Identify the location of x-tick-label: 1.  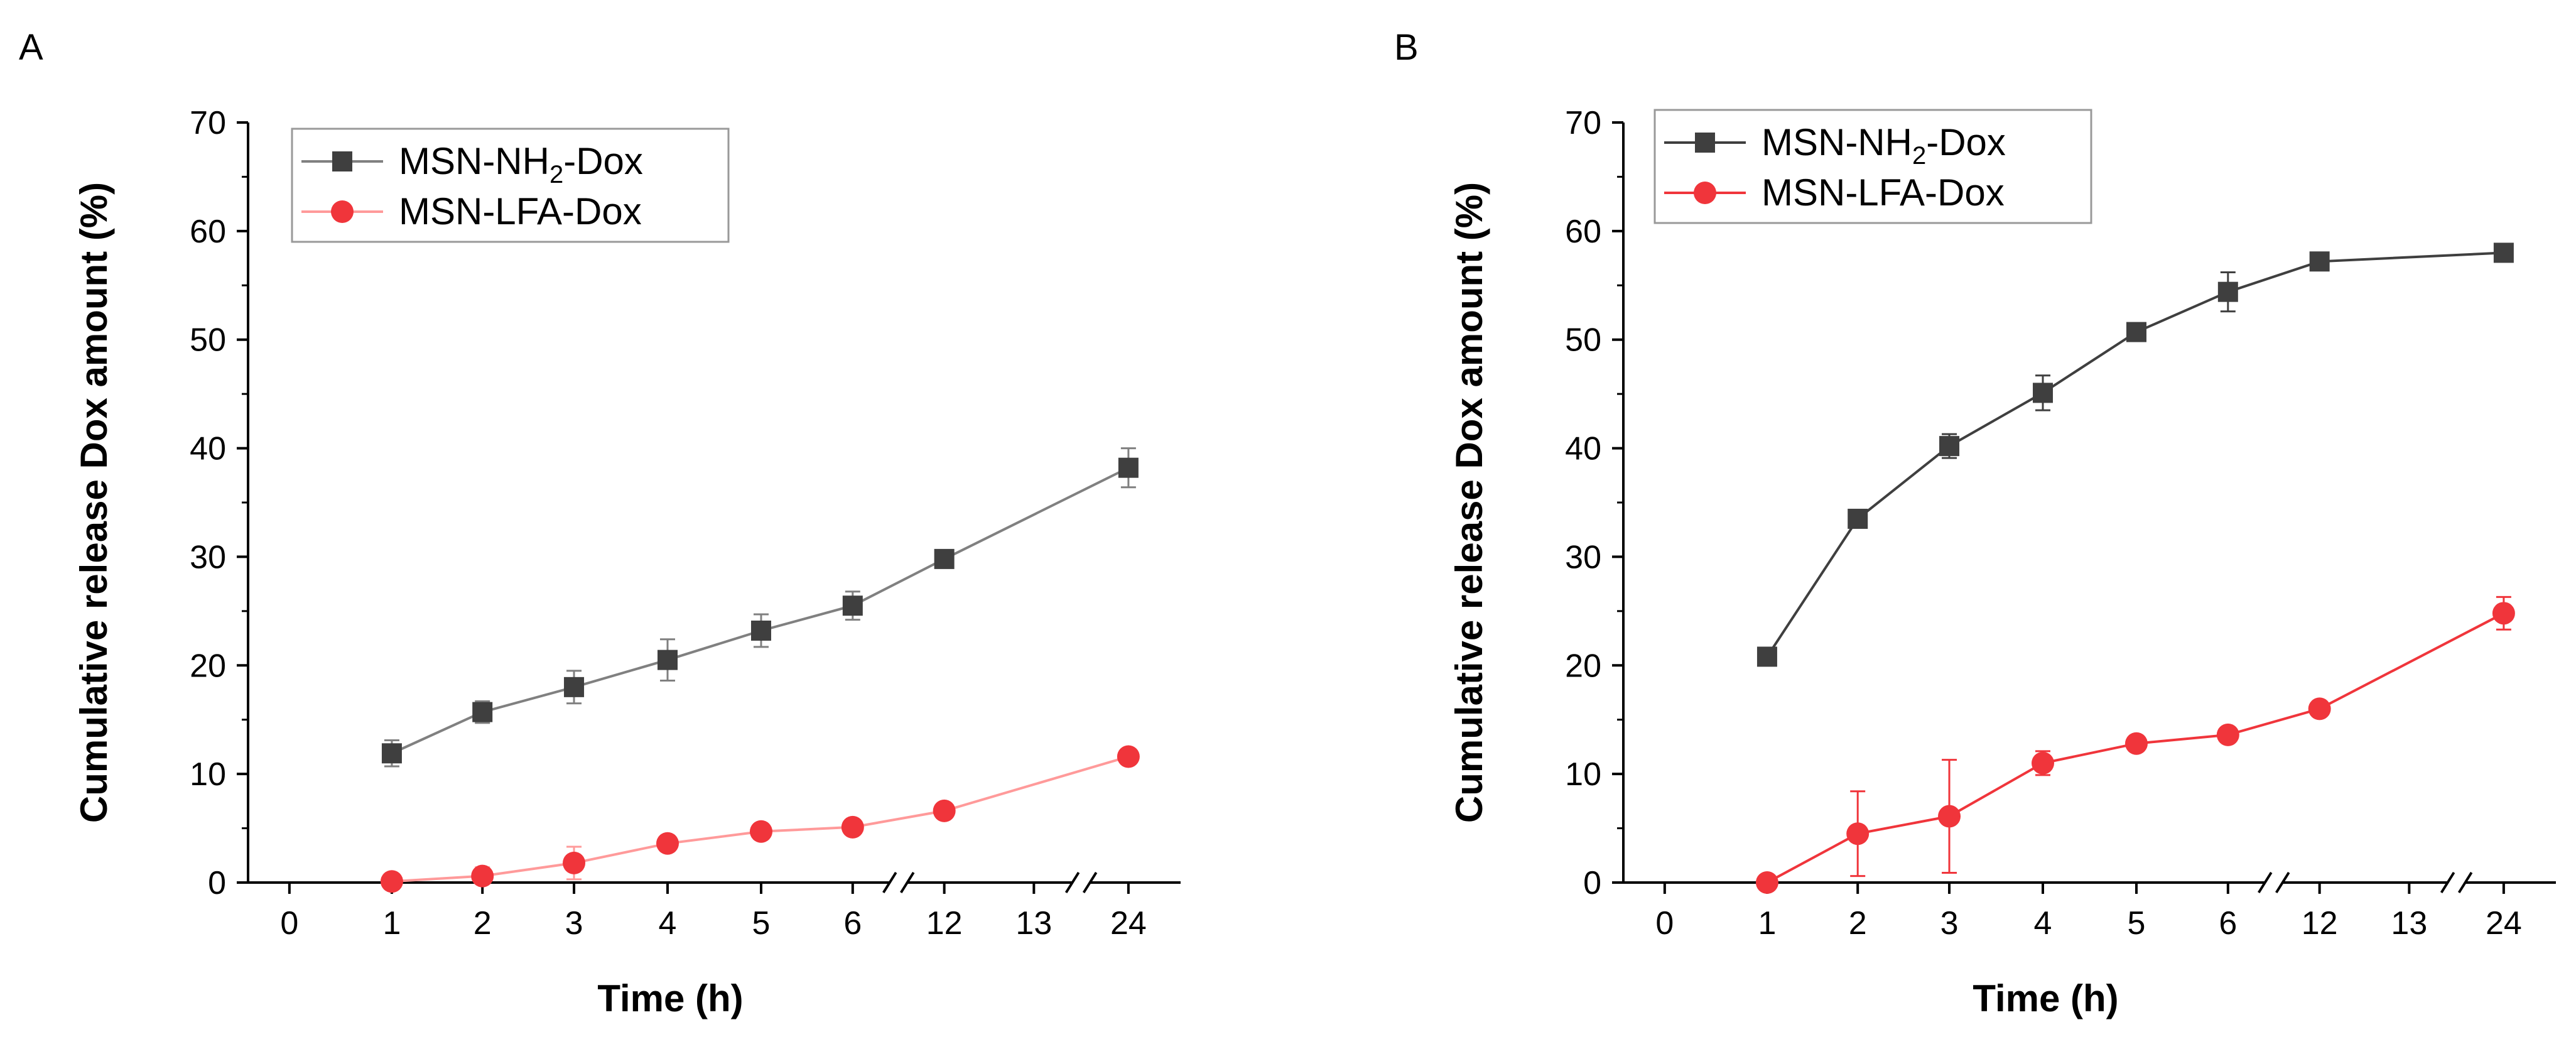
(1767, 924).